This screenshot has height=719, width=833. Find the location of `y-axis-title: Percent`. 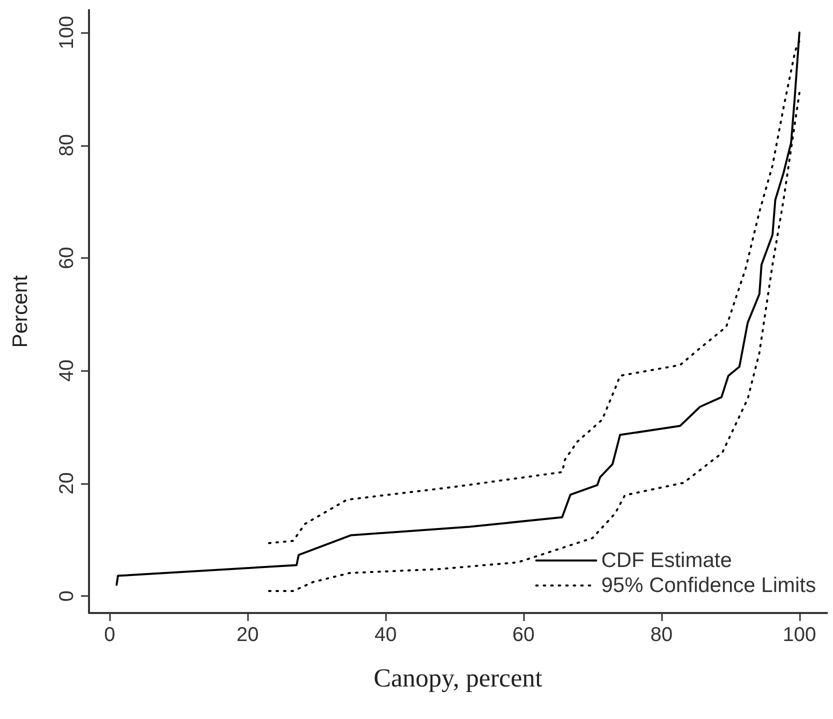

y-axis-title: Percent is located at coordinates (20, 311).